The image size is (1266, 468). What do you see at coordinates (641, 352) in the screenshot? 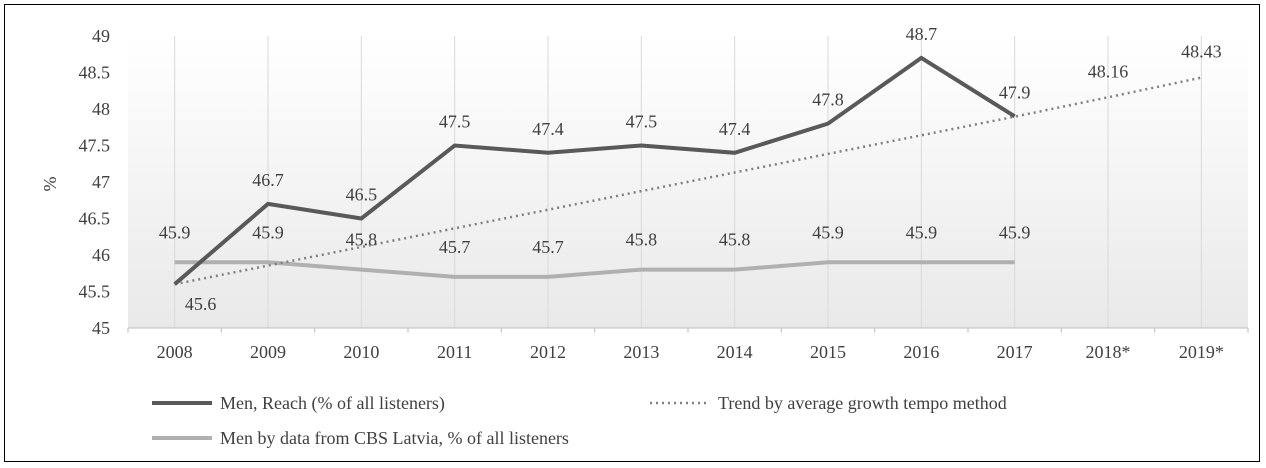
I see `x-tick-label: 2013` at bounding box center [641, 352].